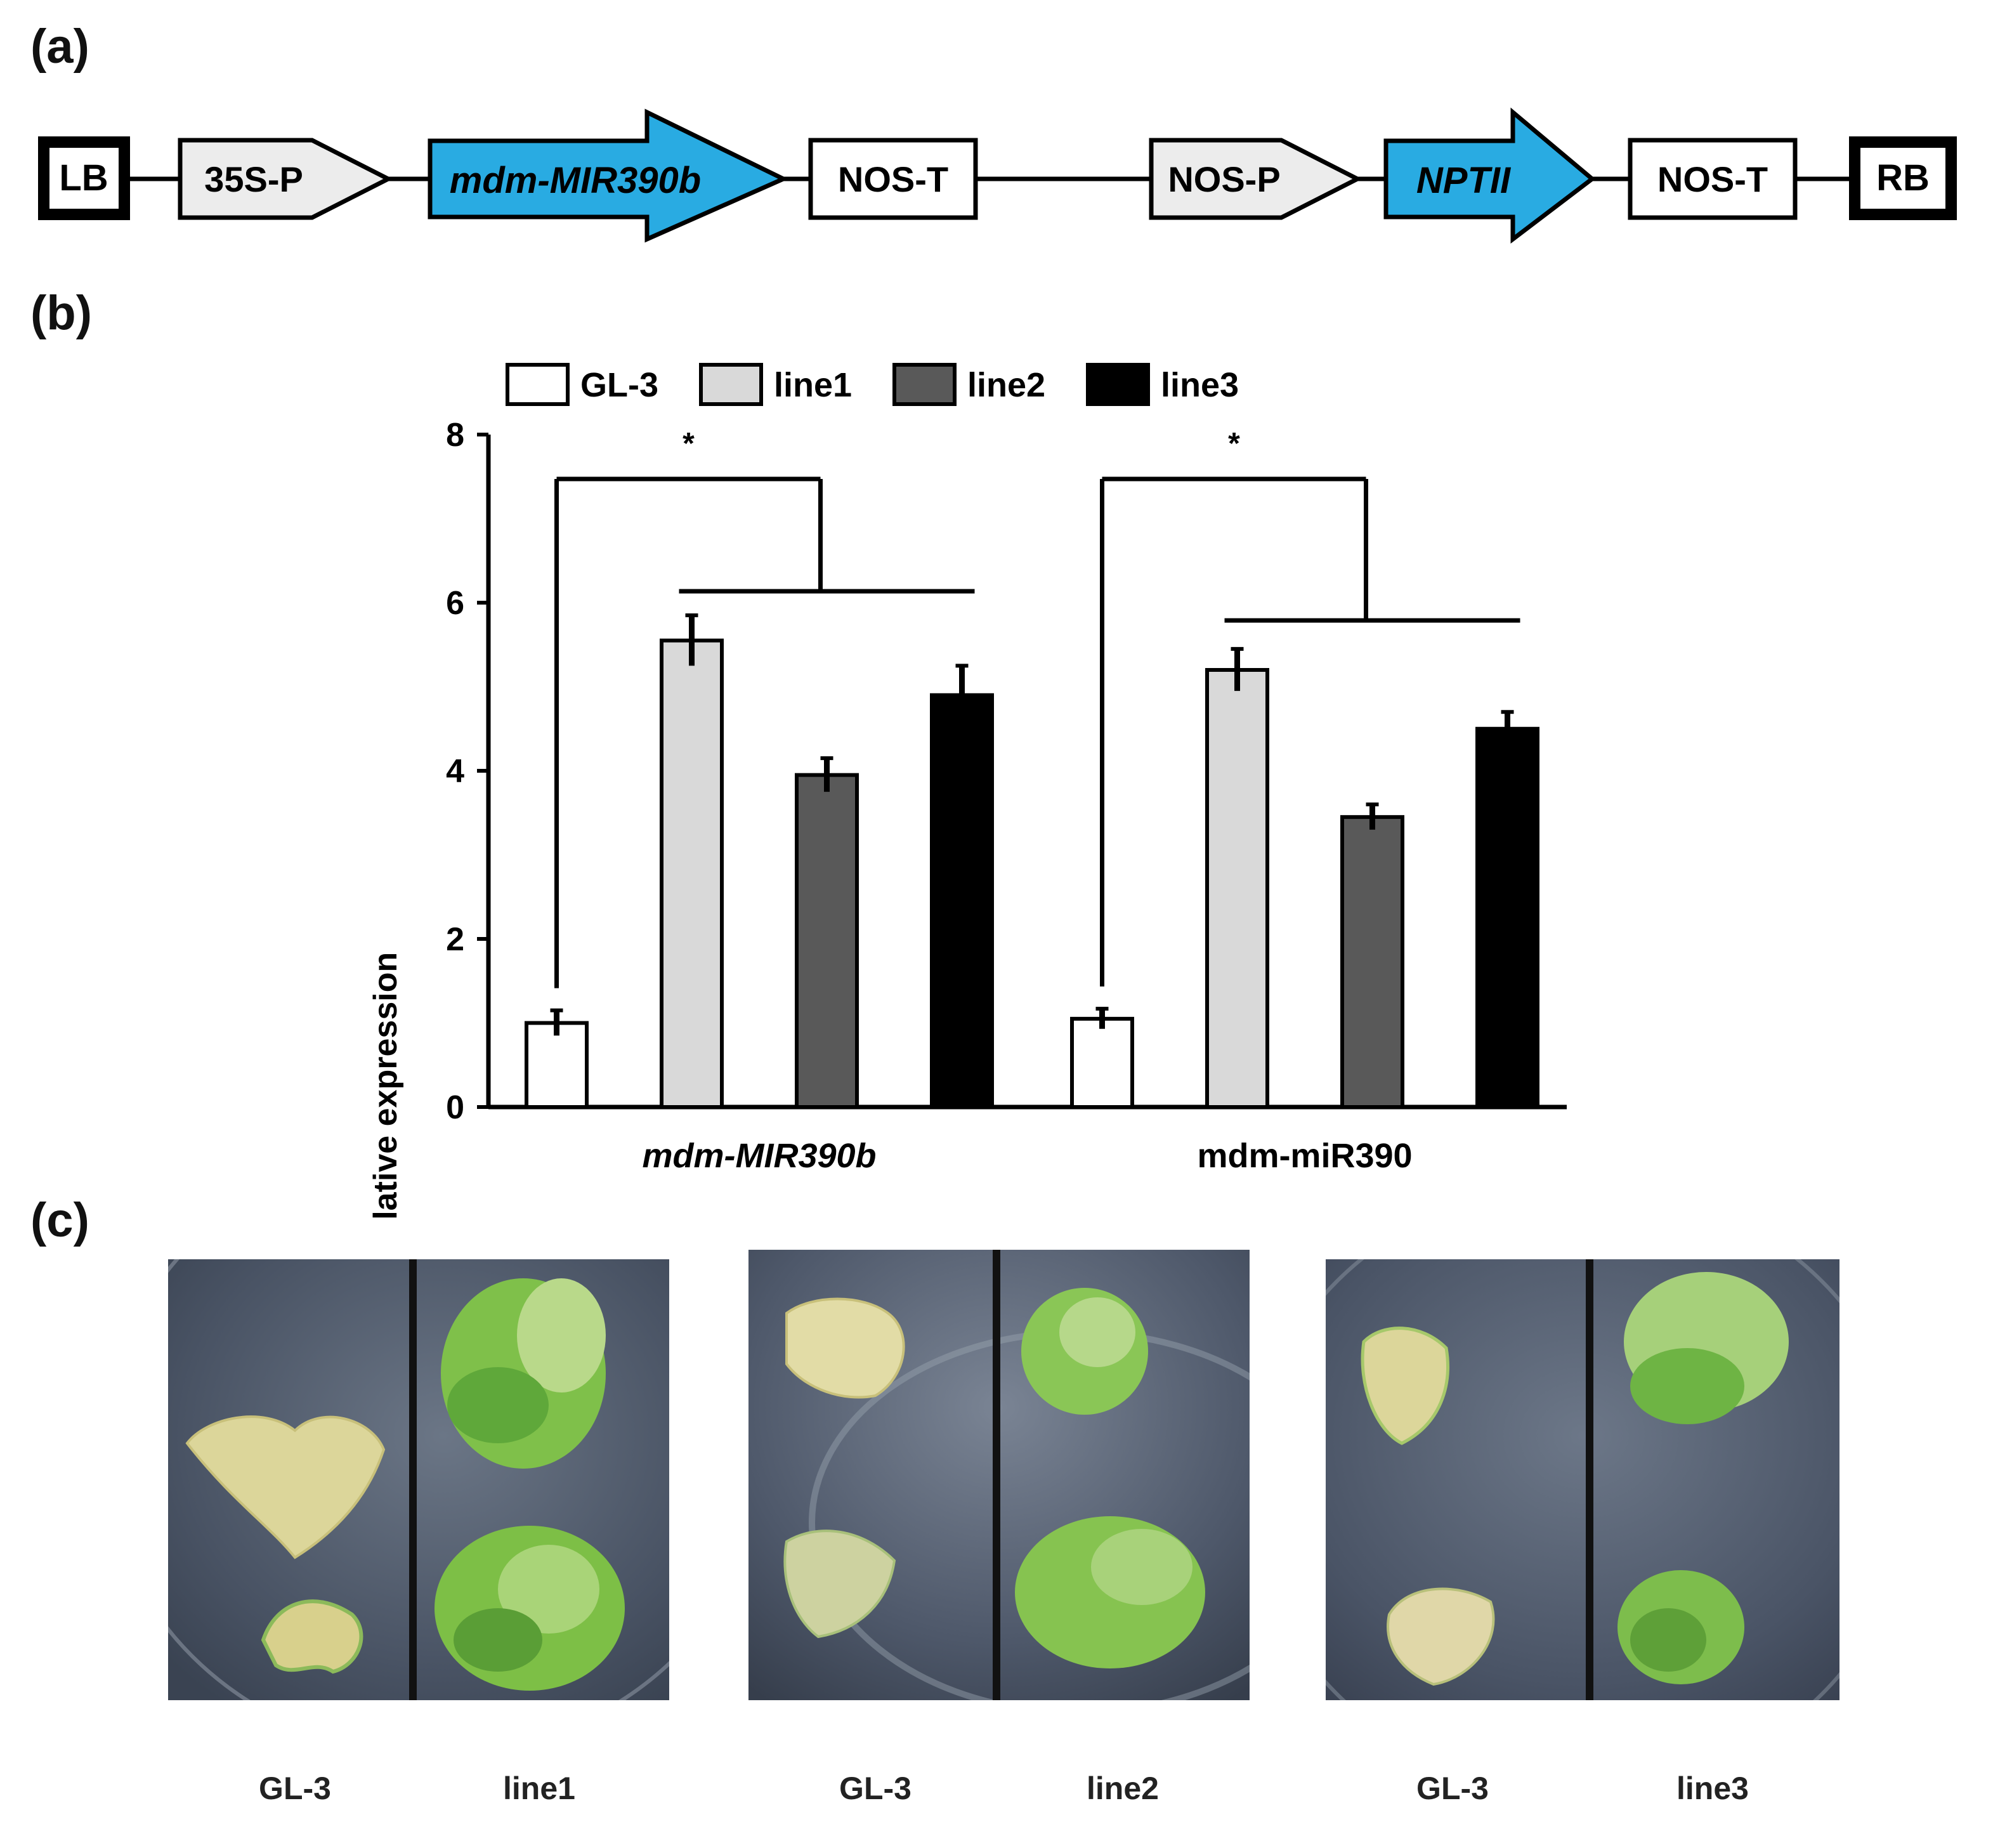 The width and height of the screenshot is (1993, 1848). I want to click on rb-label: RB, so click(1903, 178).